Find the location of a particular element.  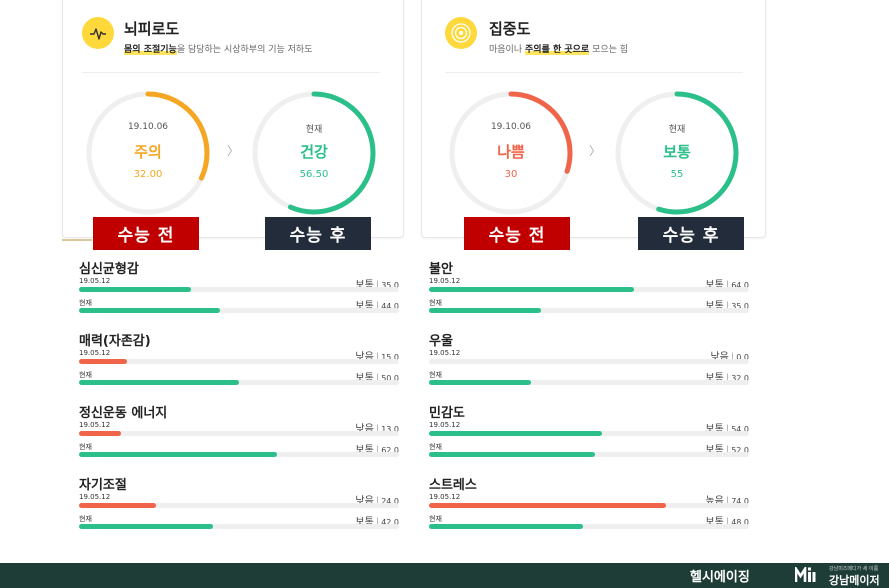

pulse-icon is located at coordinates (98, 33).